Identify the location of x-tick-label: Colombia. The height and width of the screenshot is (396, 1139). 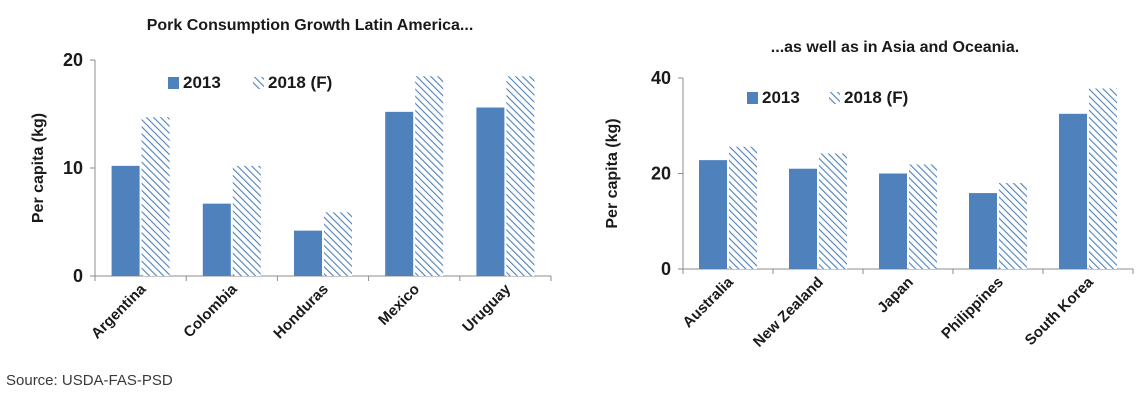
(210, 310).